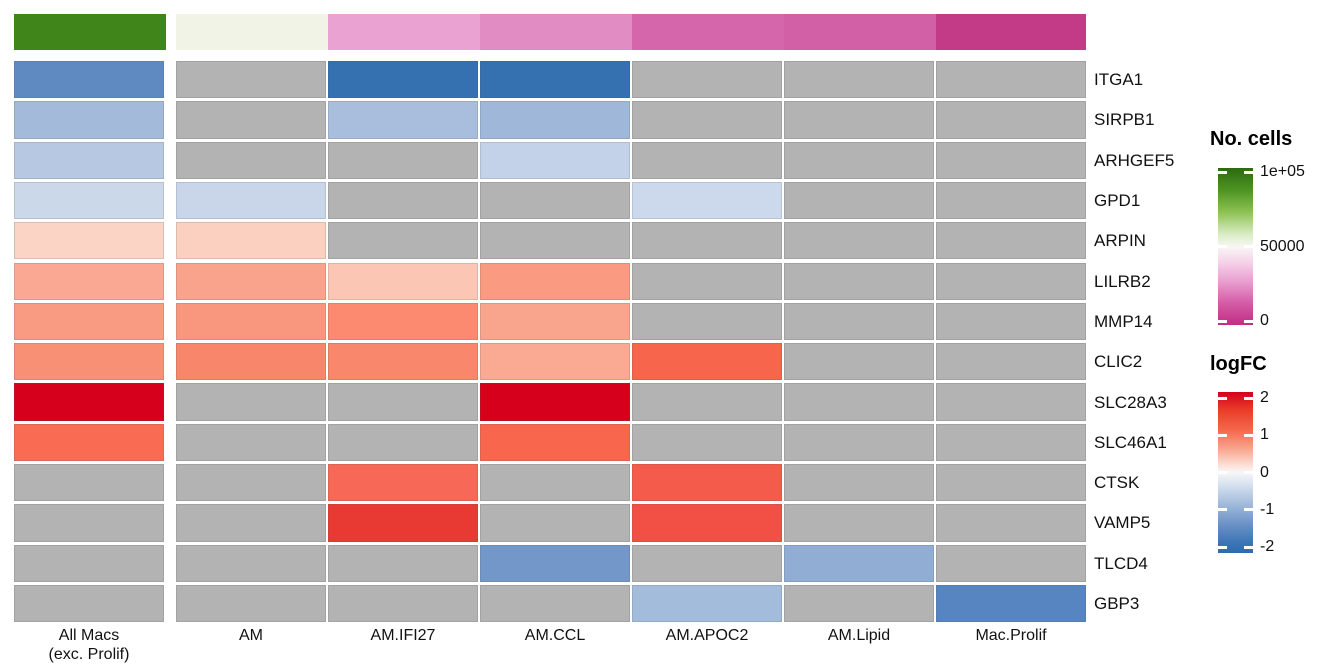  Describe the element at coordinates (1117, 604) in the screenshot. I see `row-label: GBP3` at that location.